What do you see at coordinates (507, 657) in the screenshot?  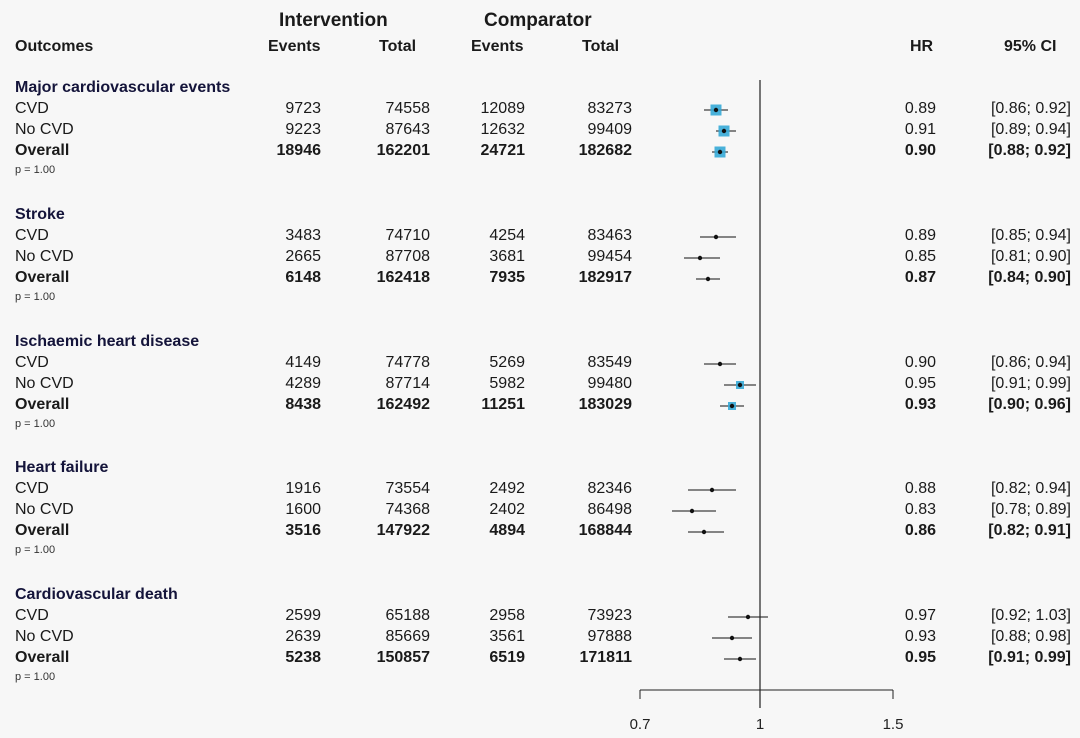 I see `comparator-events: 6519` at bounding box center [507, 657].